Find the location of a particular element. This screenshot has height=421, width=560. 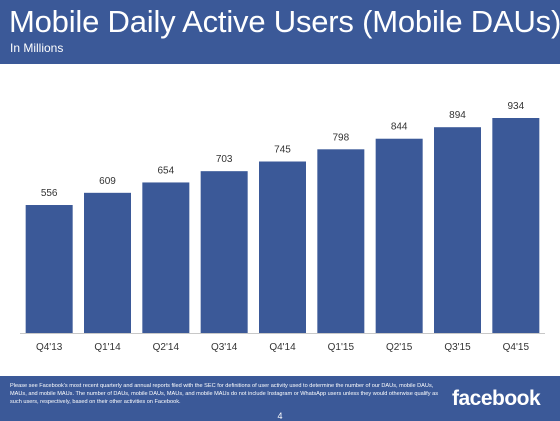

x-tick-label: Q2'15 is located at coordinates (399, 347).